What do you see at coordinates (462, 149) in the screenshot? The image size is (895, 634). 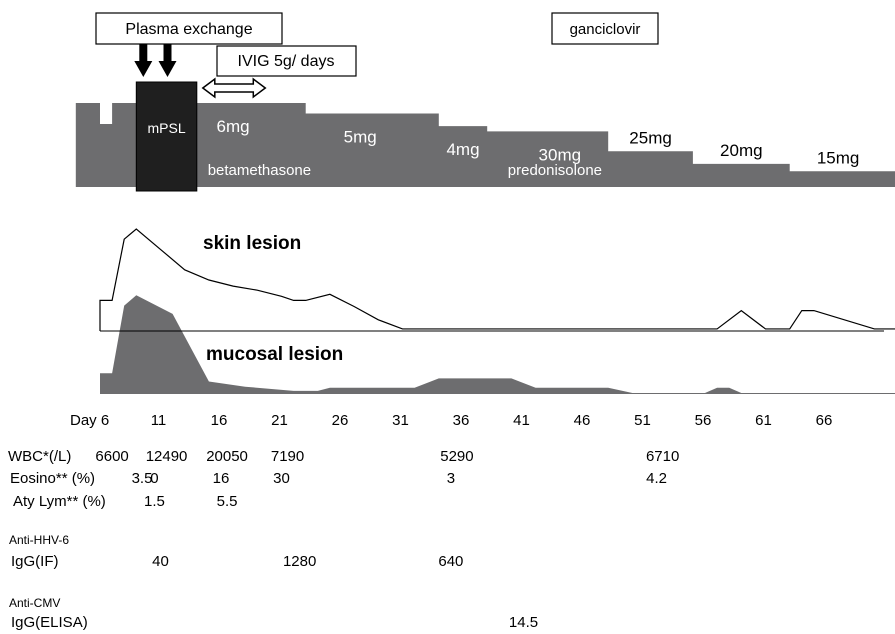 I see `dose-label: 4mg` at bounding box center [462, 149].